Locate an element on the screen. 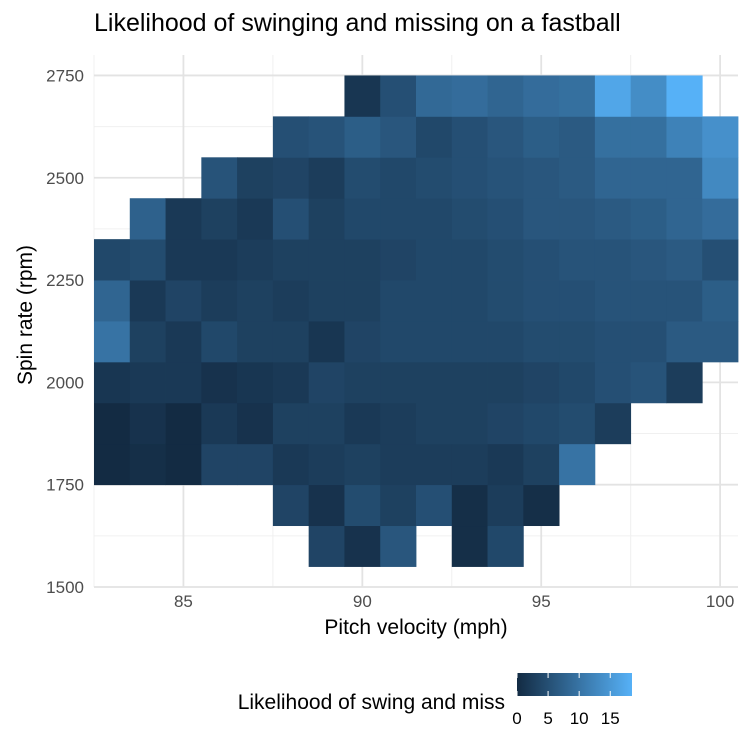  legend-colorbar is located at coordinates (574, 684).